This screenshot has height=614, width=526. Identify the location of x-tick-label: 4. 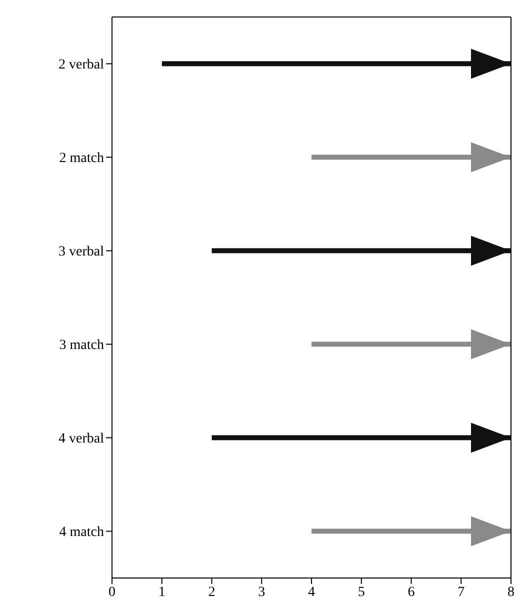
(311, 592).